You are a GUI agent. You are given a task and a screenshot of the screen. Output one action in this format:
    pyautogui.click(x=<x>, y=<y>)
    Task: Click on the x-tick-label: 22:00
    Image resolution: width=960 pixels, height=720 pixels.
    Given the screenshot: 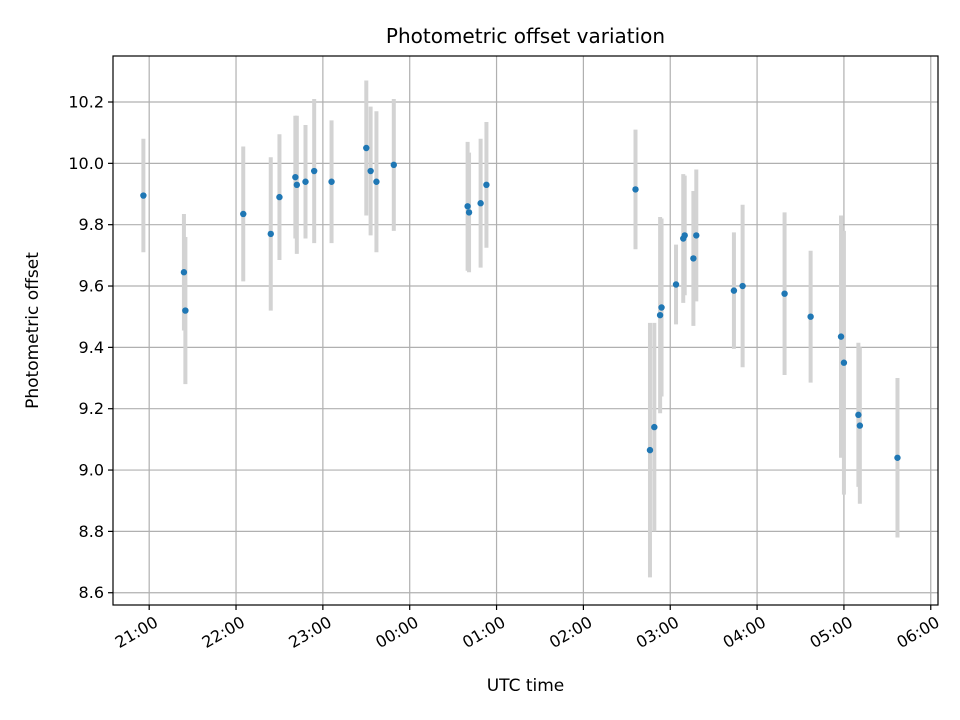 What is the action you would take?
    pyautogui.click(x=223, y=632)
    